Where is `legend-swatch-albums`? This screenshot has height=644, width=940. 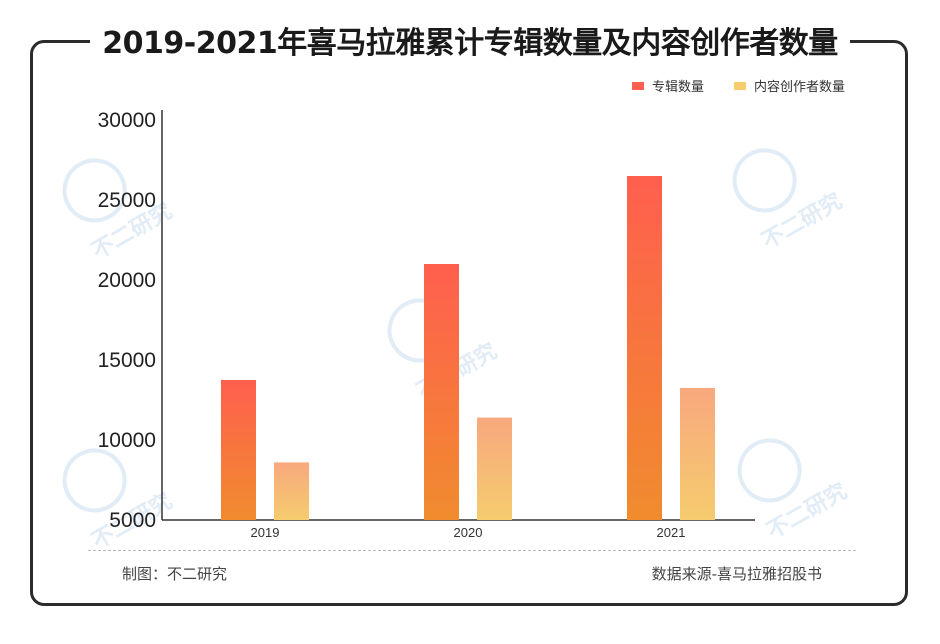 legend-swatch-albums is located at coordinates (637, 85).